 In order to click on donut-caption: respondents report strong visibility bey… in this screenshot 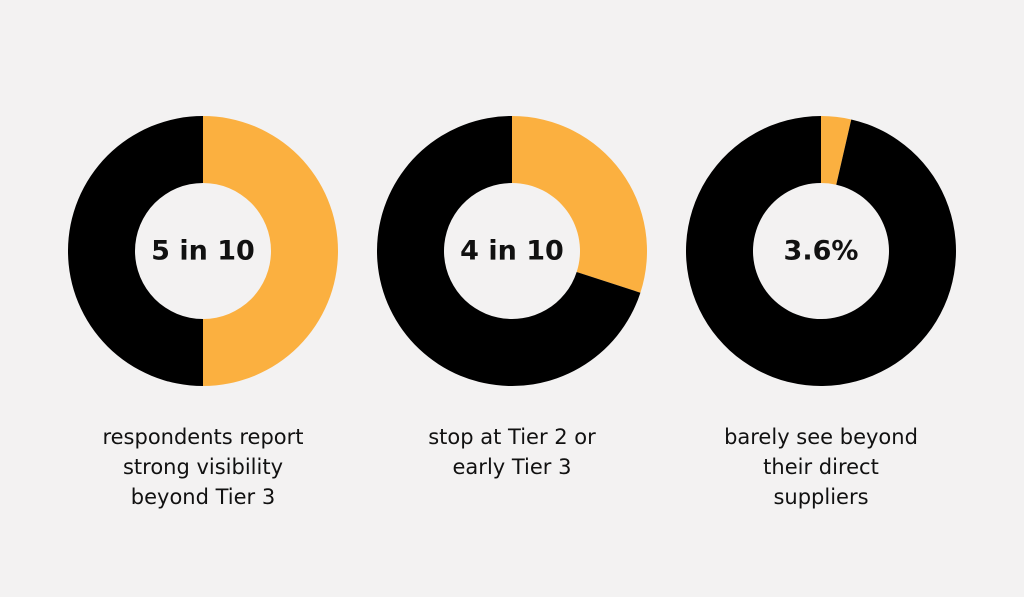, I will do `click(203, 467)`.